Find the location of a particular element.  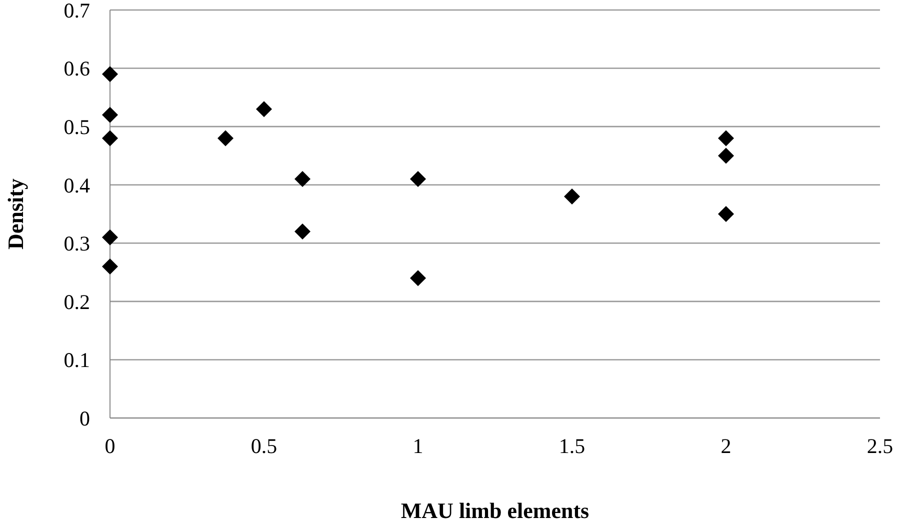

x-tick-label: 0.5 is located at coordinates (264, 446).